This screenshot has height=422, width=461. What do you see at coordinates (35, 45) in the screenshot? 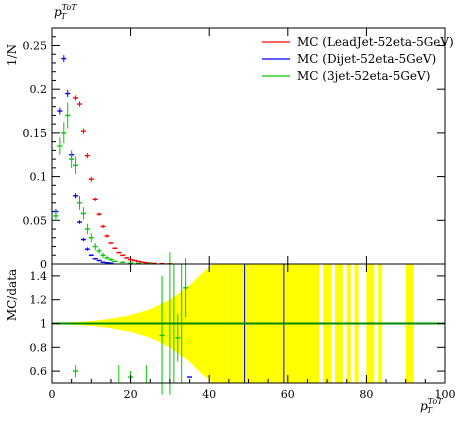
I see `main-y-tick-label: 0.25` at bounding box center [35, 45].